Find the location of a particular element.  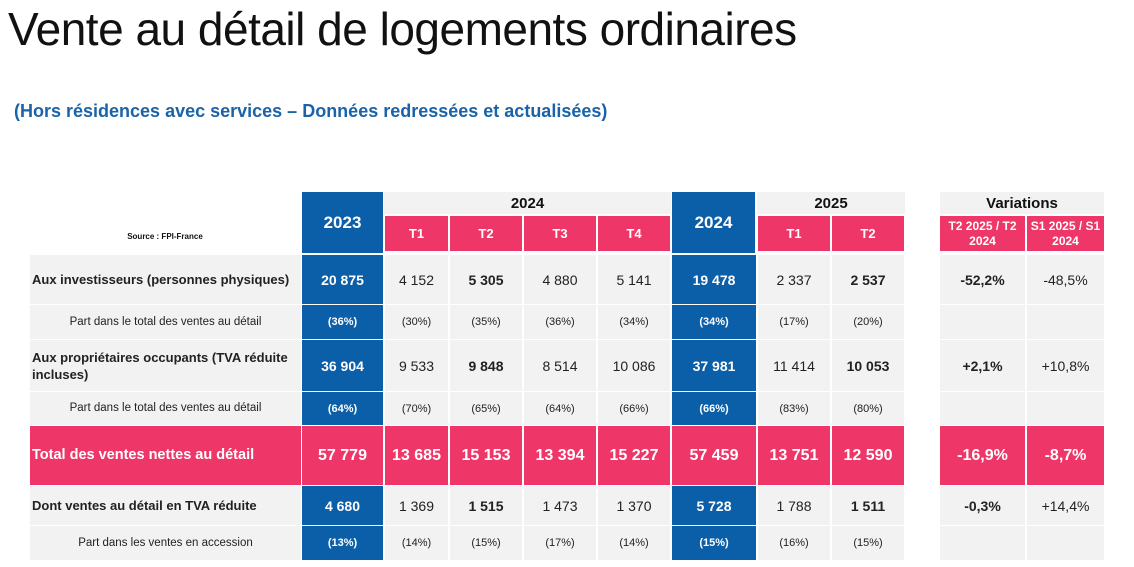

value-2025-t2: 12 590 is located at coordinates (868, 455).